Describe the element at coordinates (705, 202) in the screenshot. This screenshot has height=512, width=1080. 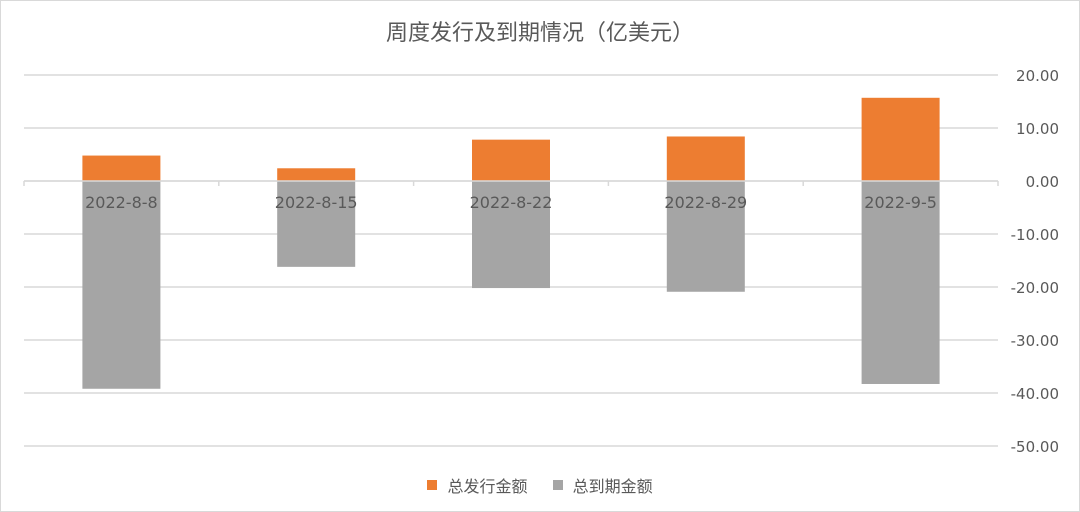
I see `x-tick-label: 2022-8-29` at that location.